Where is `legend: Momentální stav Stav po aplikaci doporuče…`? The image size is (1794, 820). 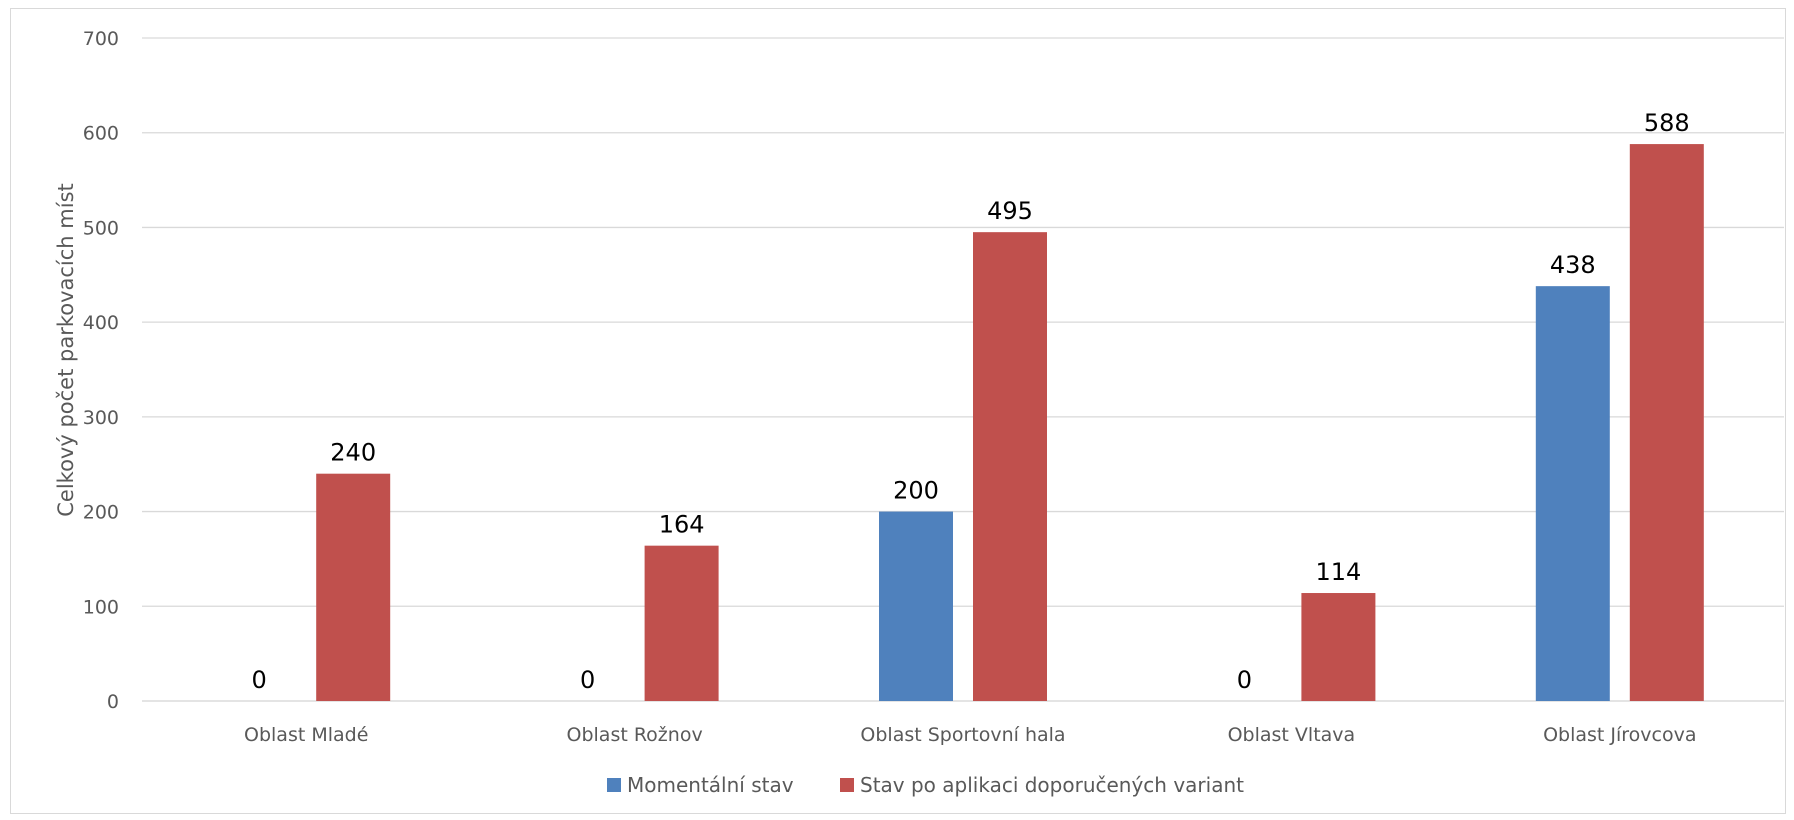
legend: Momentální stav Stav po aplikaci doporuče… is located at coordinates (925, 785).